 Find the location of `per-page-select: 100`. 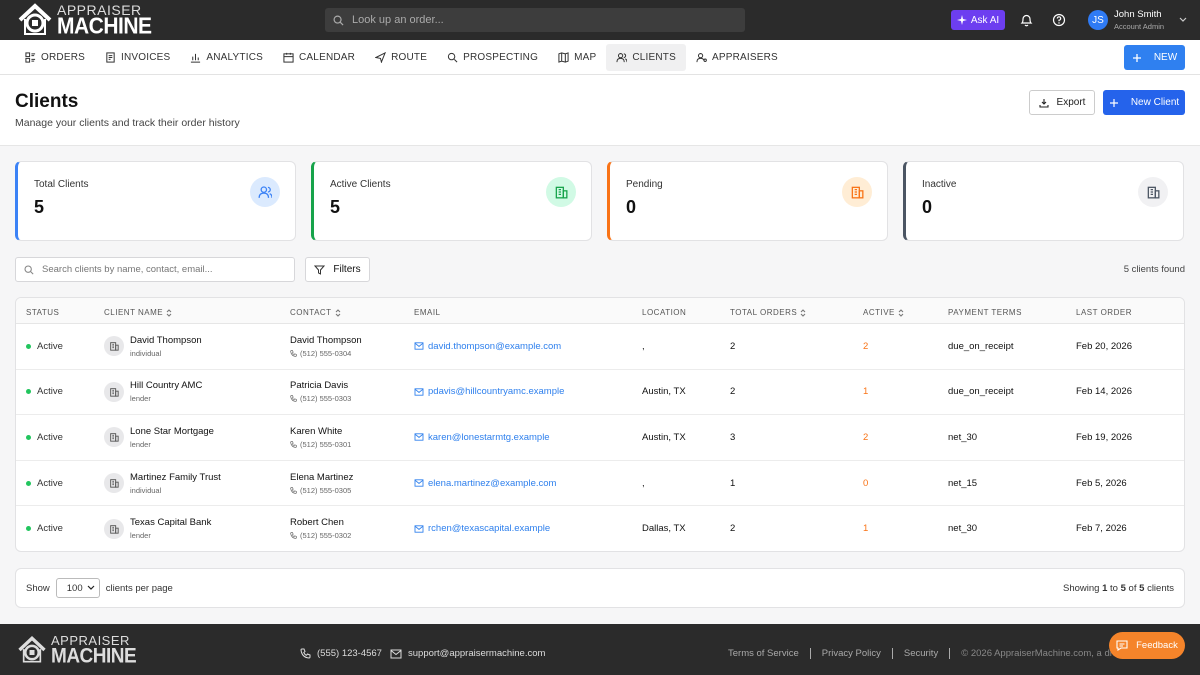

per-page-select: 100 is located at coordinates (77, 588).